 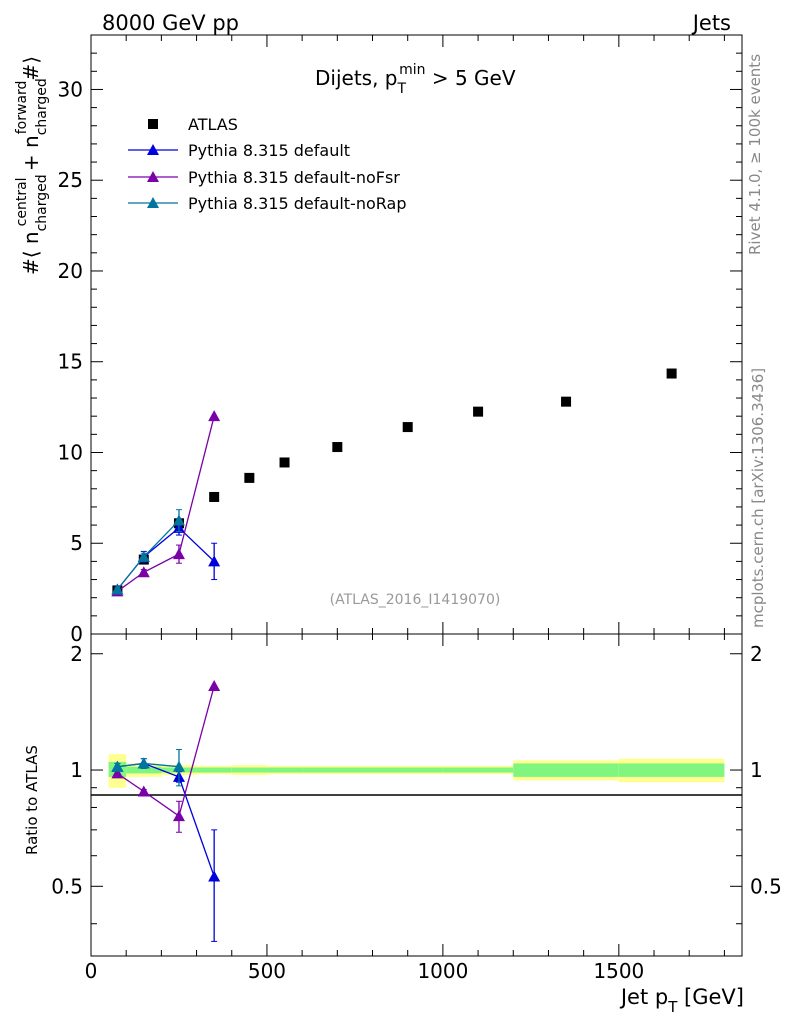 I want to click on legend-marker-default, so click(x=153, y=149).